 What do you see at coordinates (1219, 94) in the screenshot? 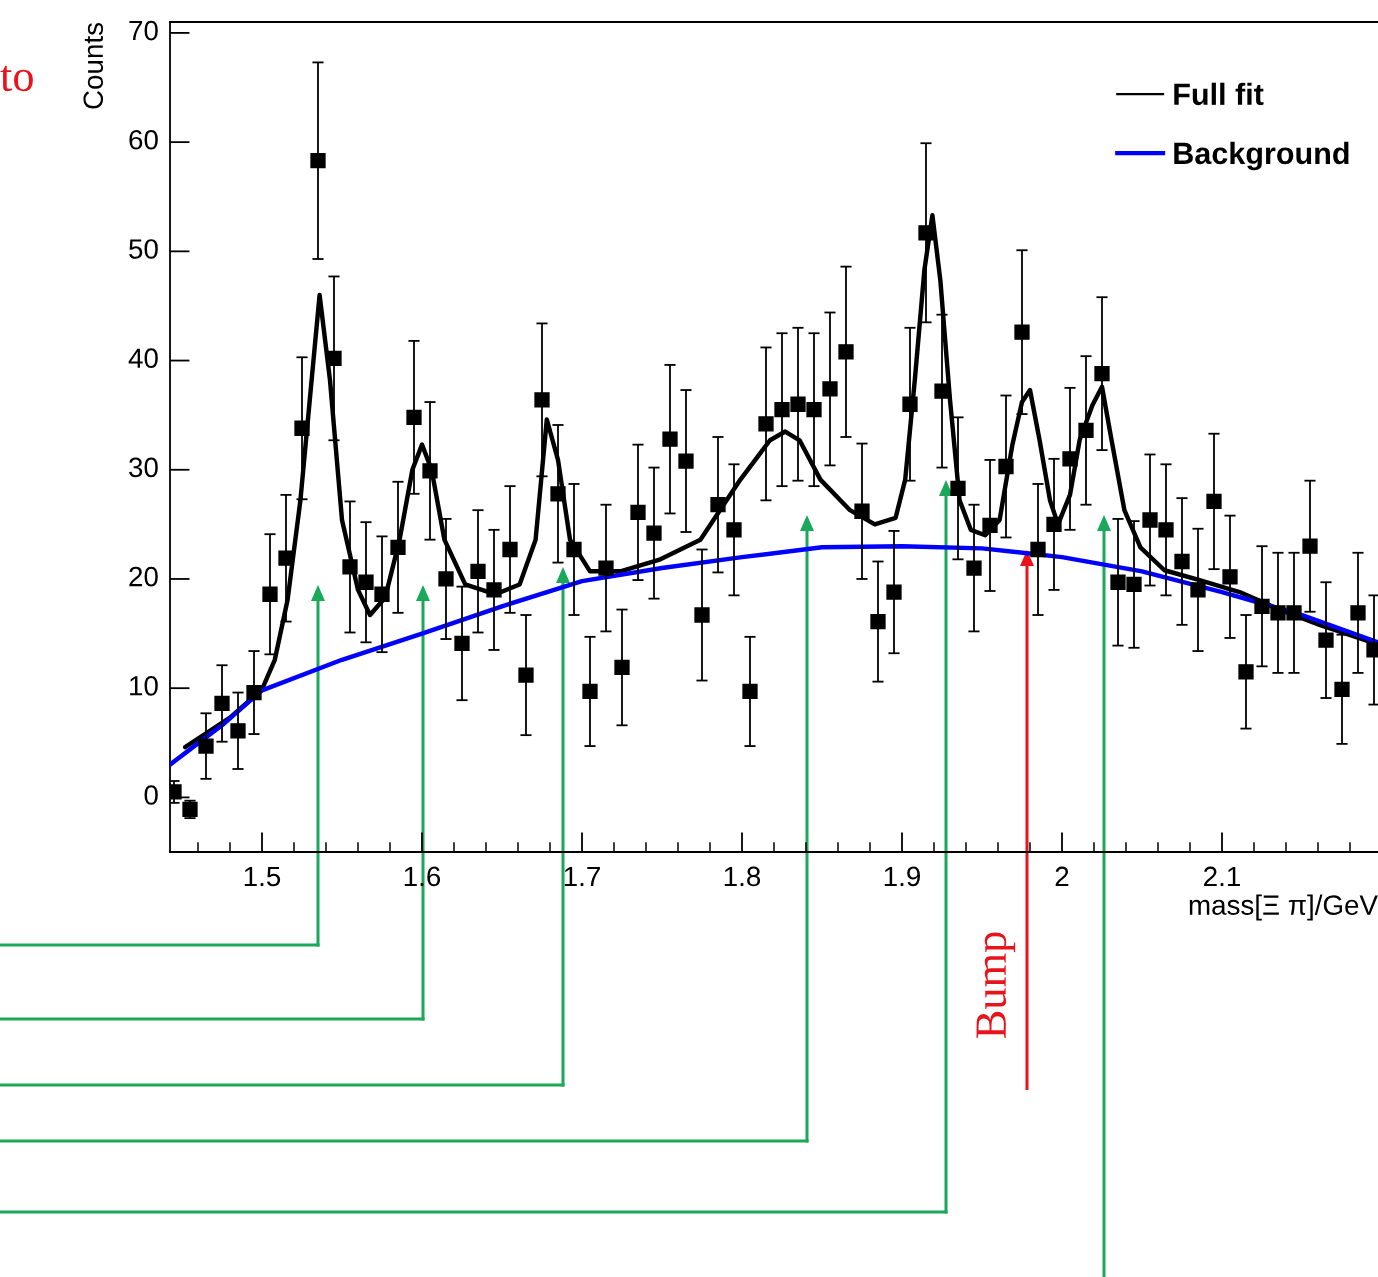
I see `legend-label: Full fit` at bounding box center [1219, 94].